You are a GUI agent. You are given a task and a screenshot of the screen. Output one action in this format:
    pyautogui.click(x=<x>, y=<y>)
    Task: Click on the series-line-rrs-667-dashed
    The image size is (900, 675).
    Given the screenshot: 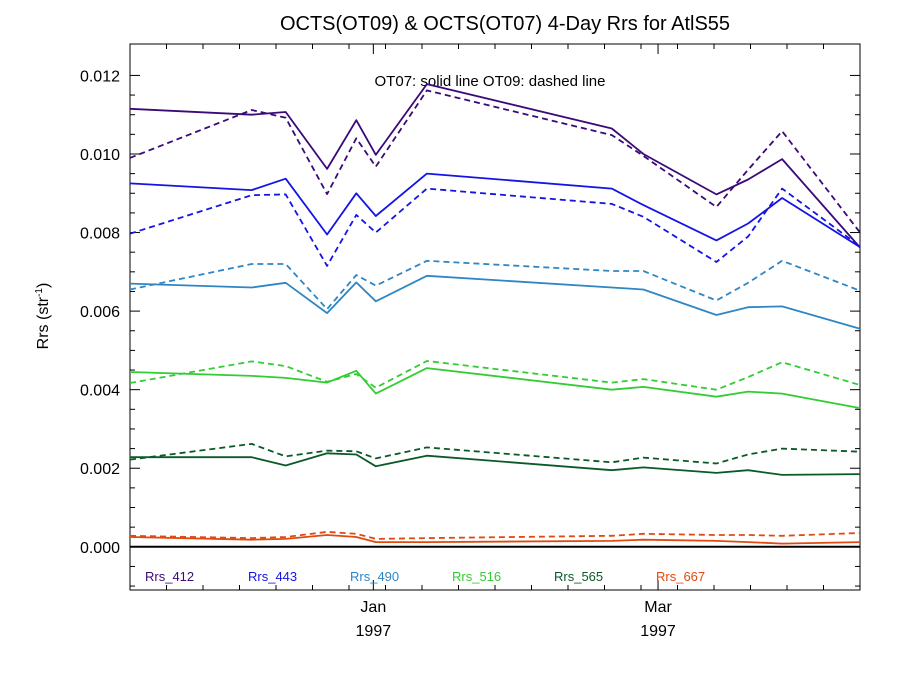 What is the action you would take?
    pyautogui.click(x=495, y=535)
    